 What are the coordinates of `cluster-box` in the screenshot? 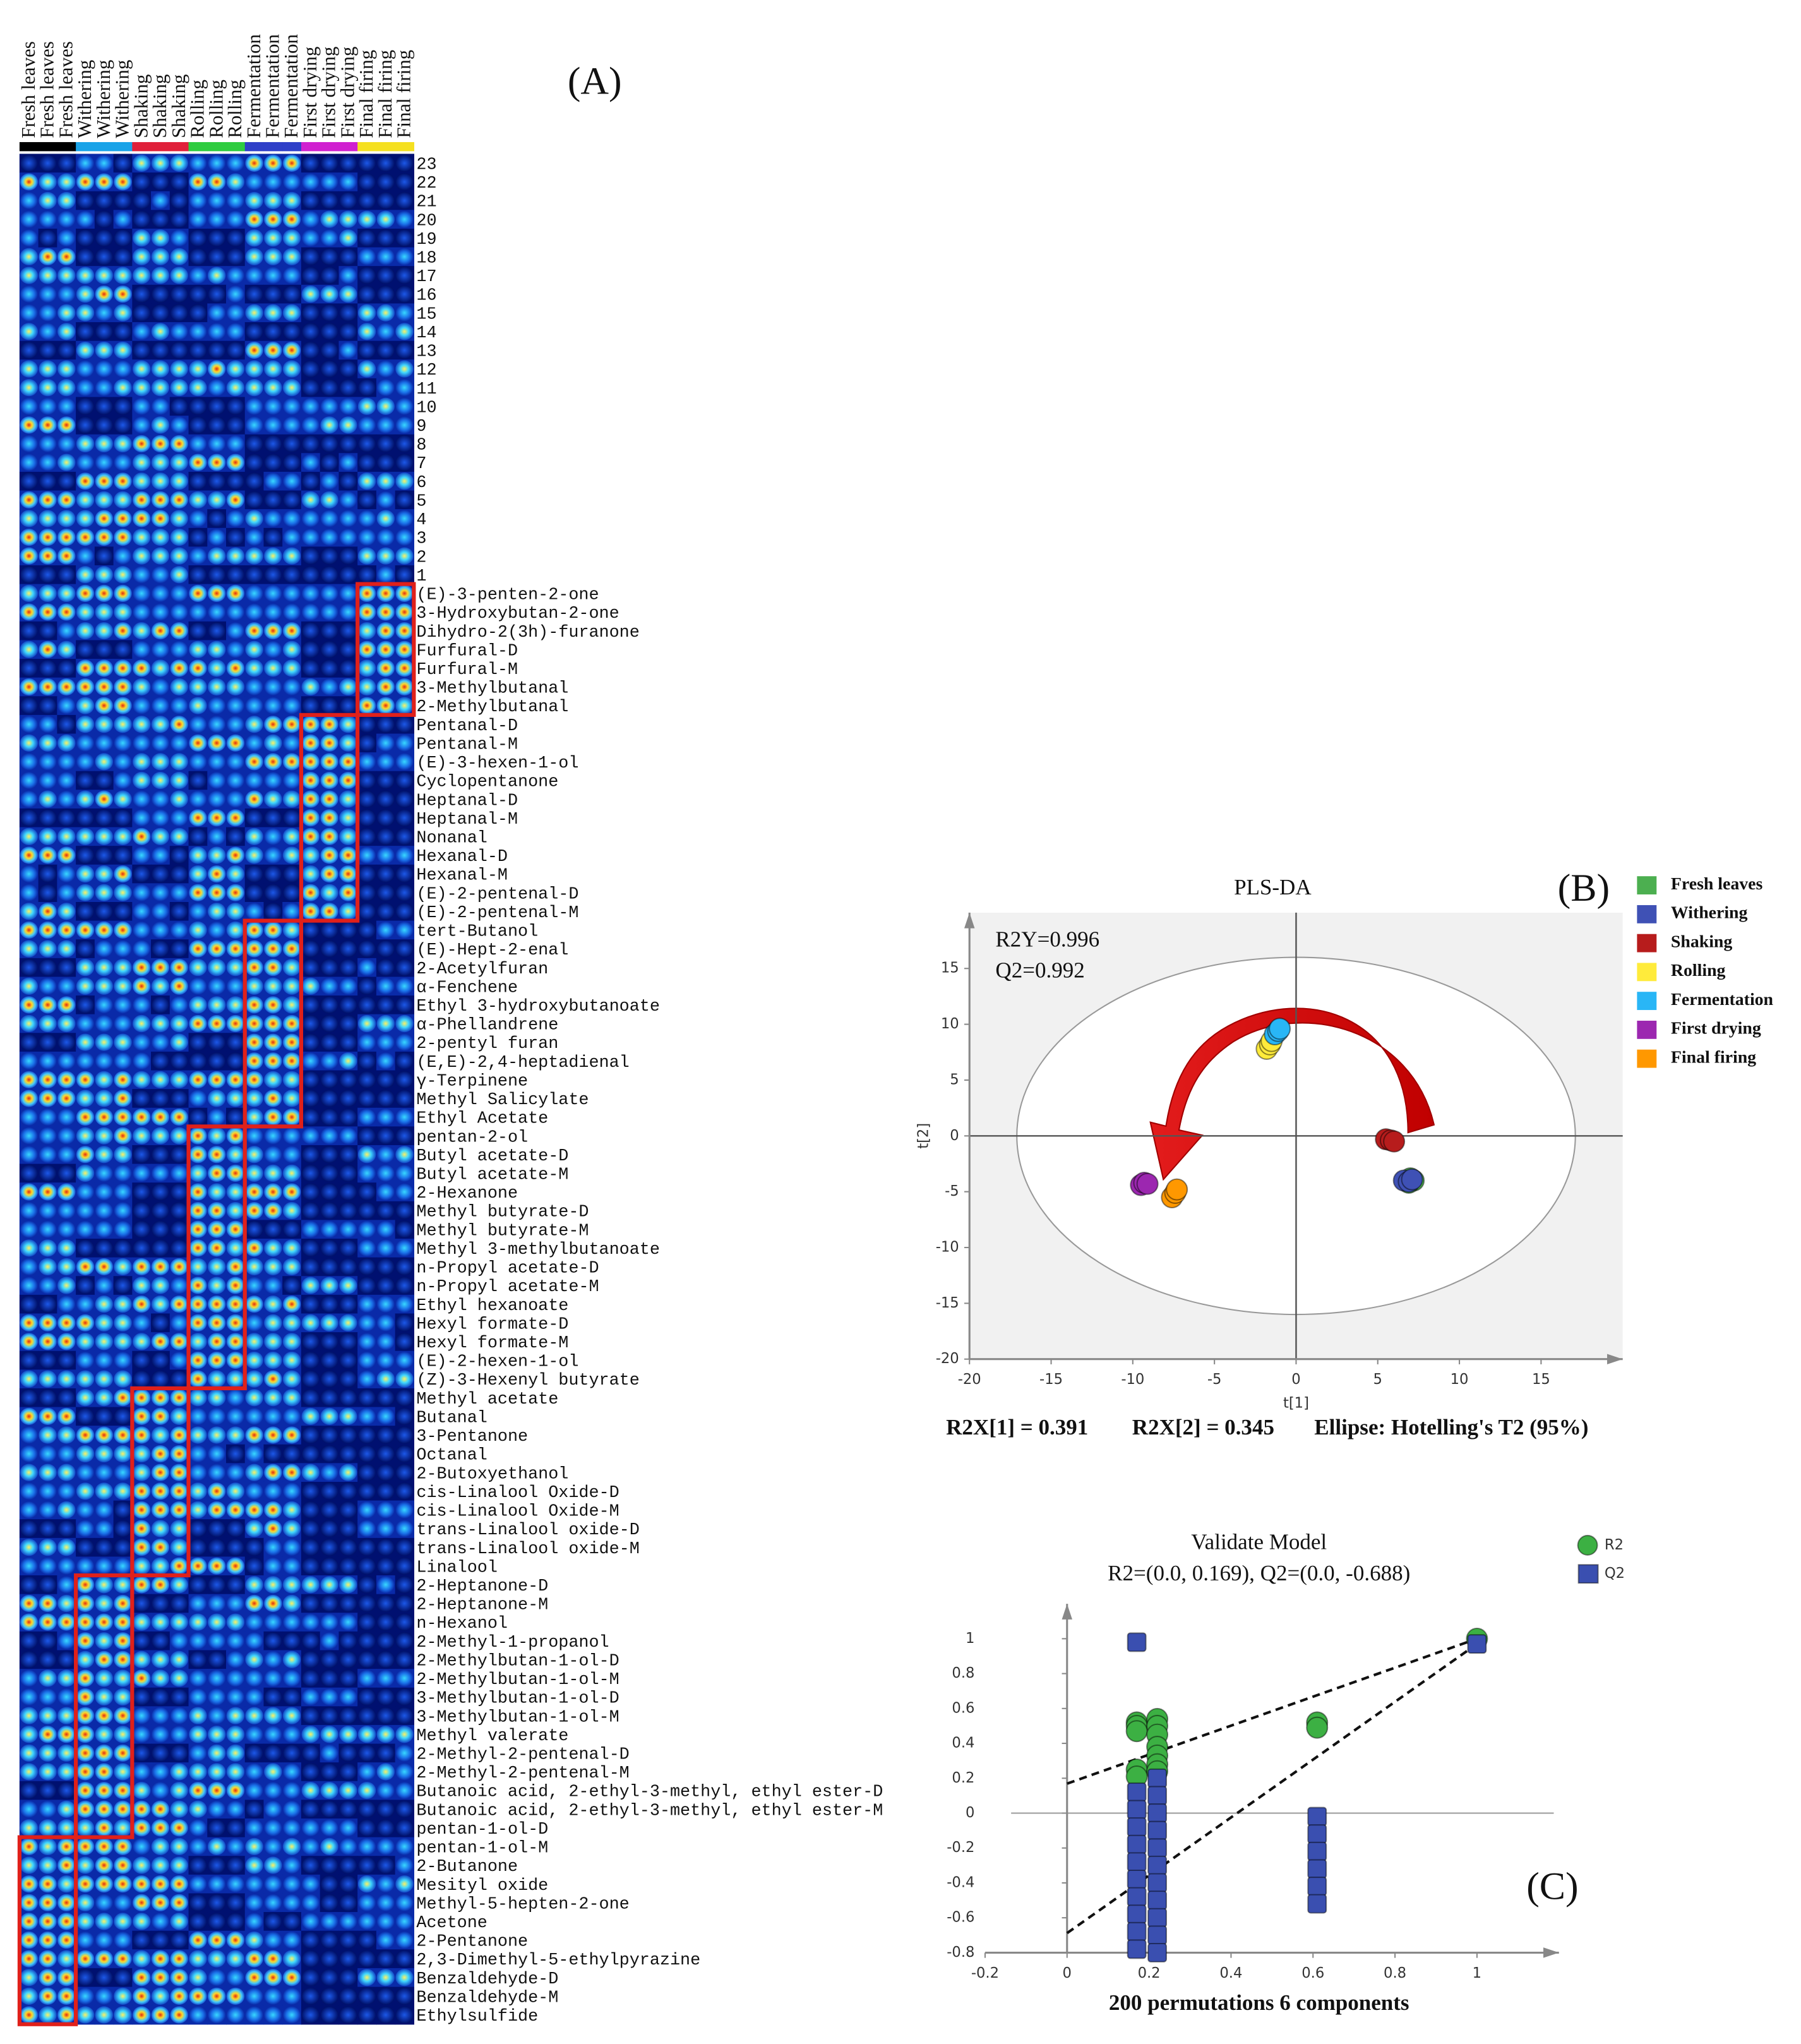 It's located at (386, 649).